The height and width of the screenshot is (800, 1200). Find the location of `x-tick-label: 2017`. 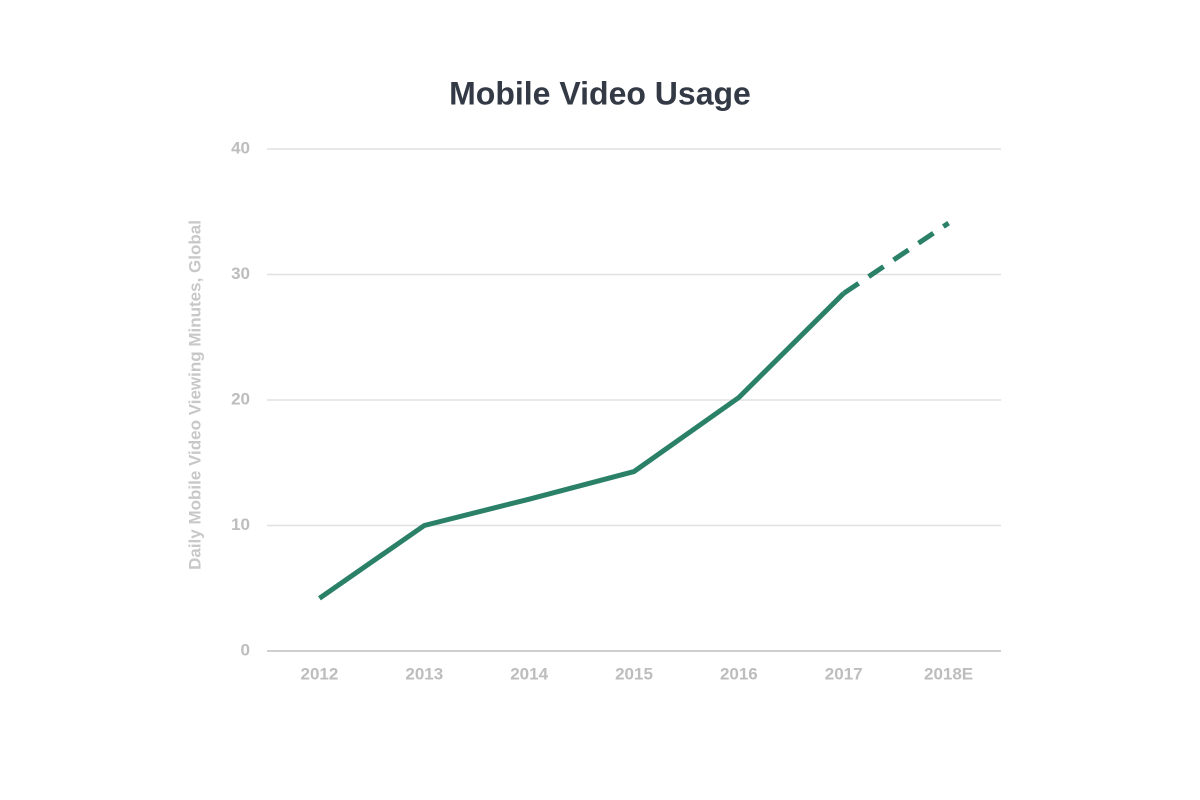

x-tick-label: 2017 is located at coordinates (844, 673).